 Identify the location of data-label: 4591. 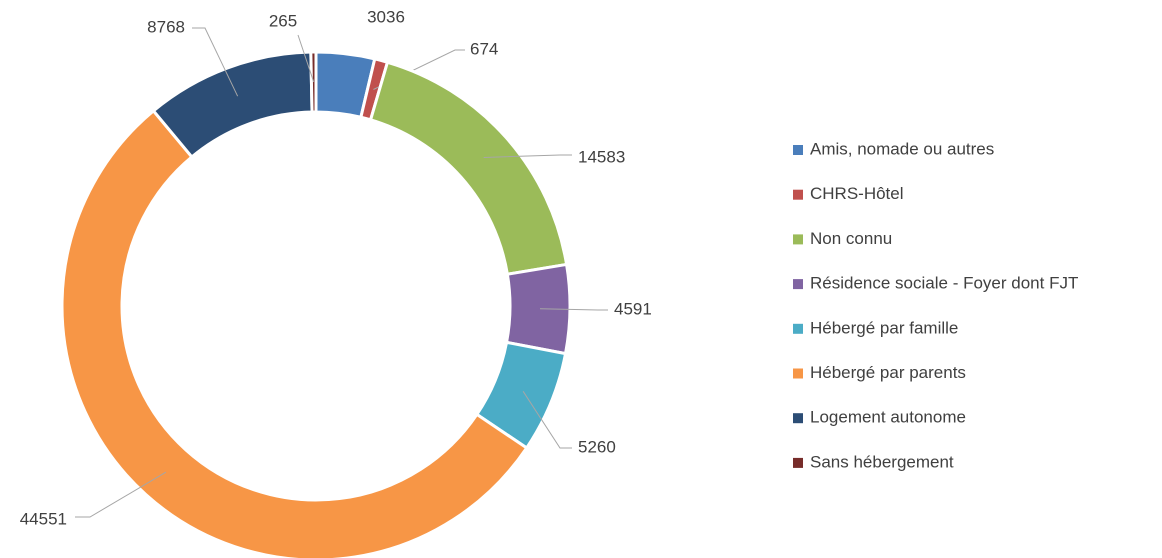
(633, 308).